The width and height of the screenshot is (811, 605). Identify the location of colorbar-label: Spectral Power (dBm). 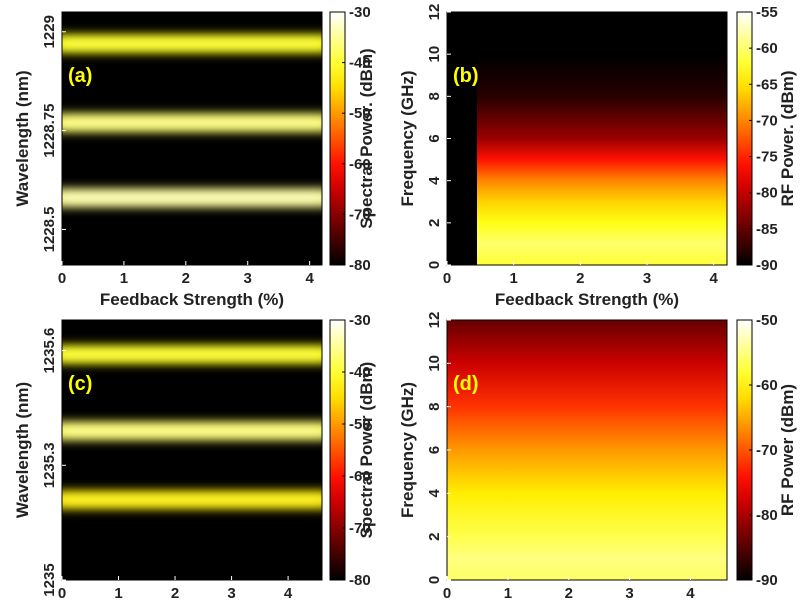
(366, 450).